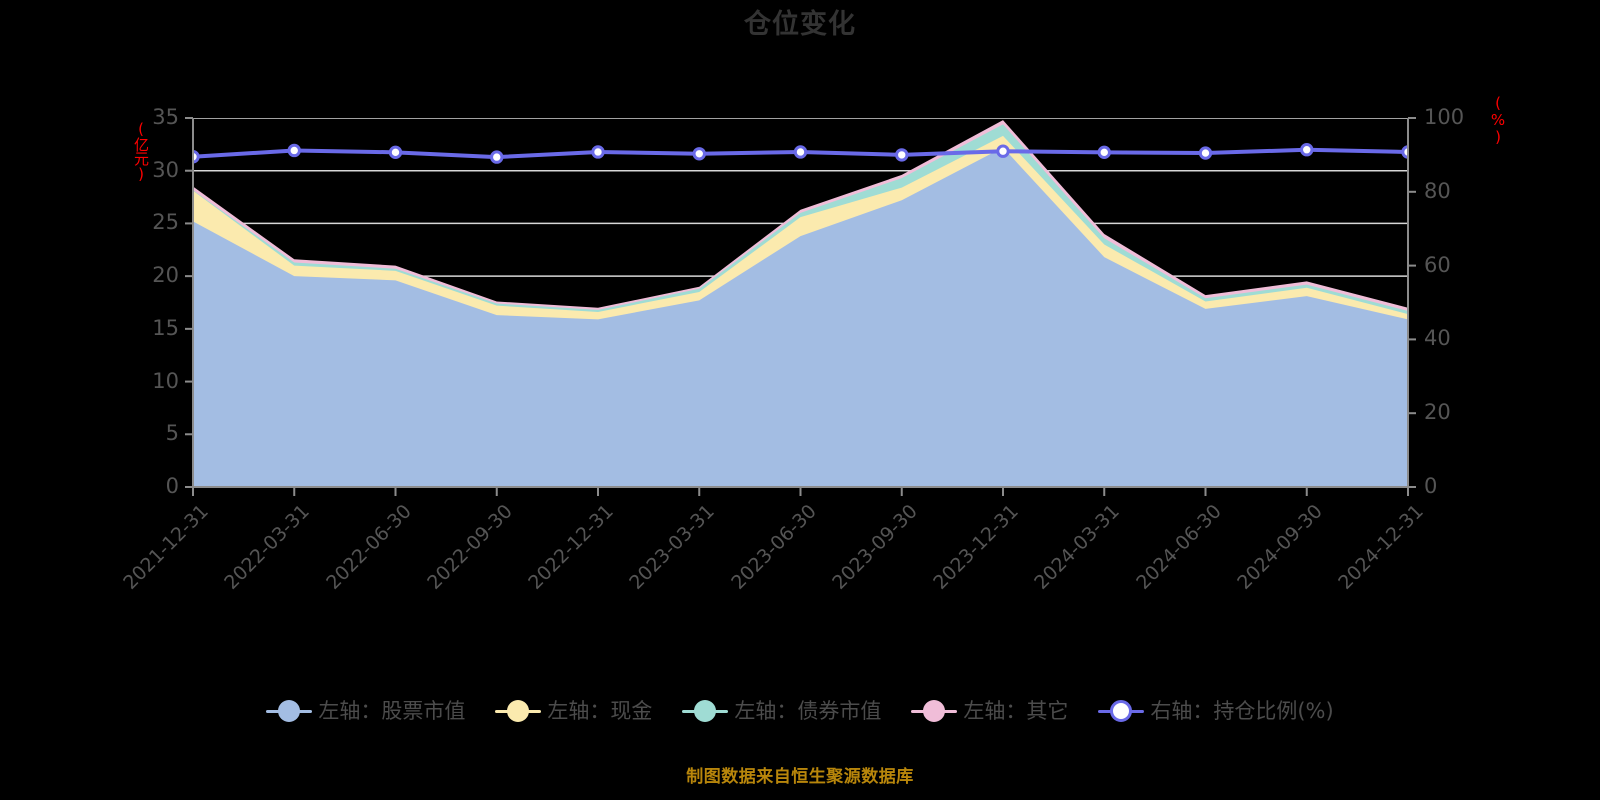 Image resolution: width=1600 pixels, height=800 pixels. I want to click on right-axis-tick-label: 100, so click(1444, 117).